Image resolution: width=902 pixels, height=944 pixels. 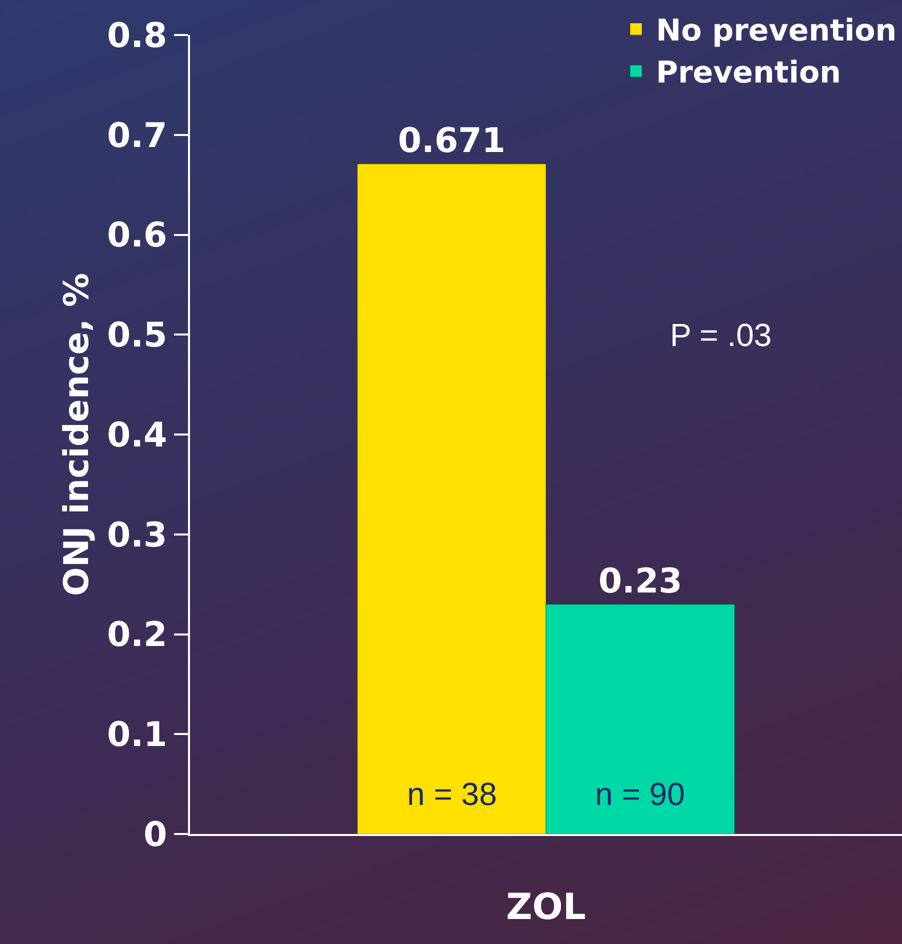 What do you see at coordinates (640, 581) in the screenshot?
I see `data-label: 0.23` at bounding box center [640, 581].